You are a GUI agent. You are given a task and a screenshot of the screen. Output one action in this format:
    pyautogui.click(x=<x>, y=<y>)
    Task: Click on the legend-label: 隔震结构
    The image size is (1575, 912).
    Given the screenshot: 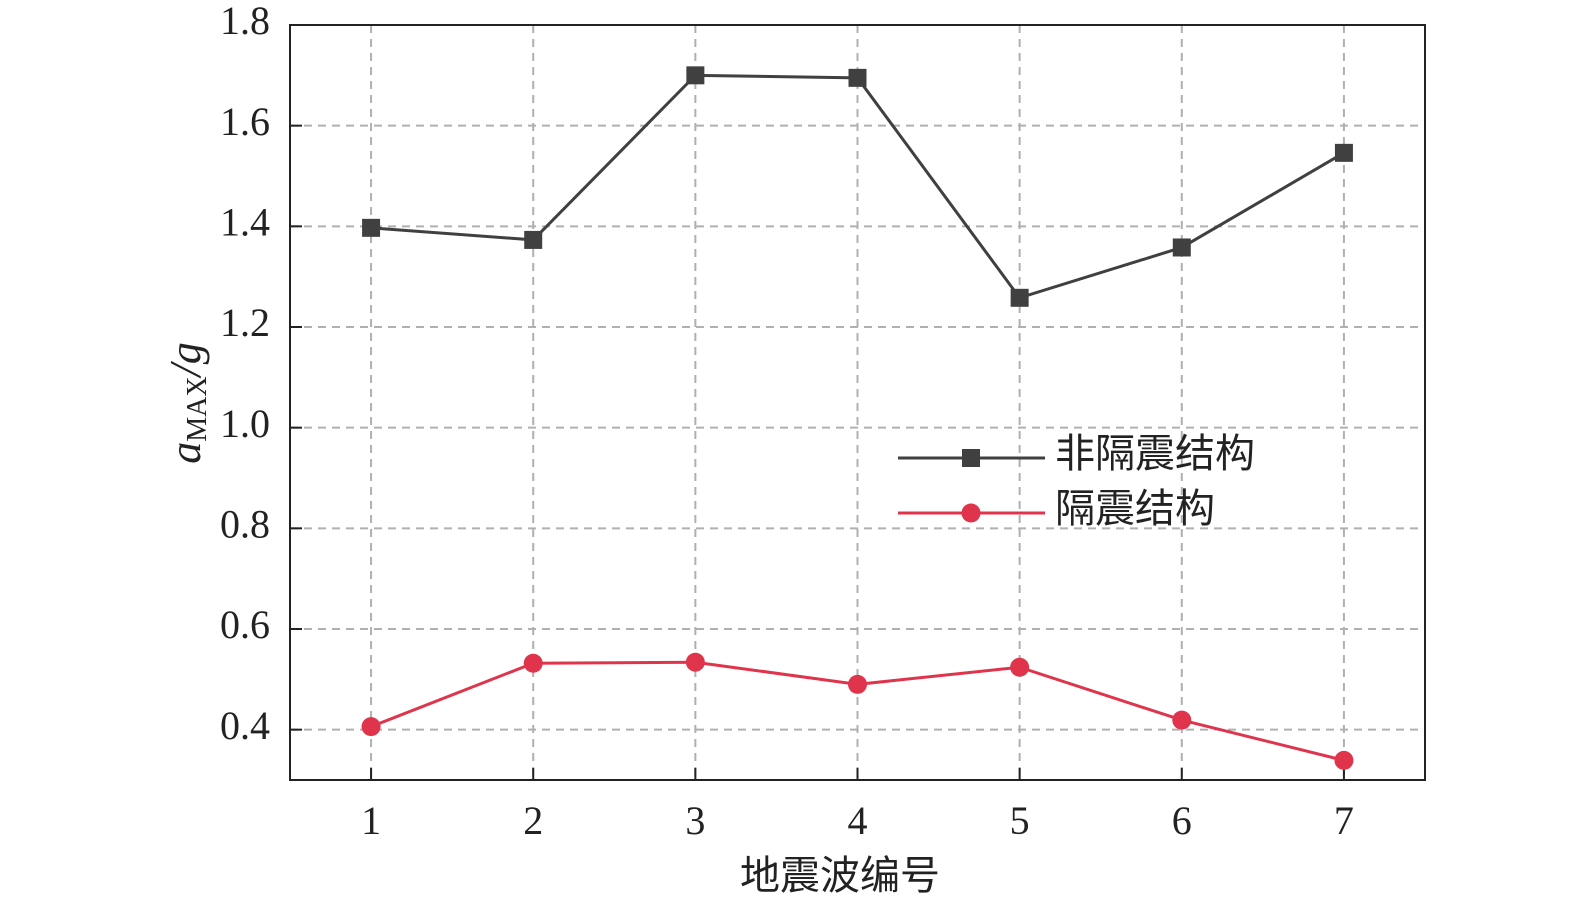 What is the action you would take?
    pyautogui.click(x=1135, y=508)
    